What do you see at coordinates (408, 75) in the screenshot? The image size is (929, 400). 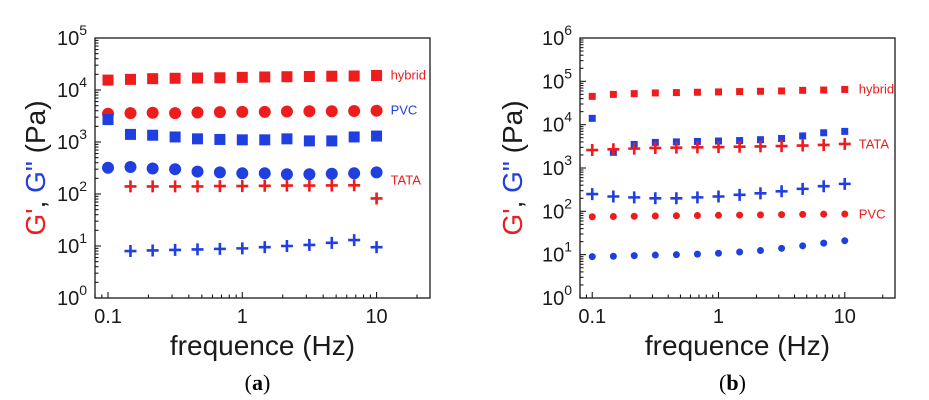 I see `series-label: hybrid` at bounding box center [408, 75].